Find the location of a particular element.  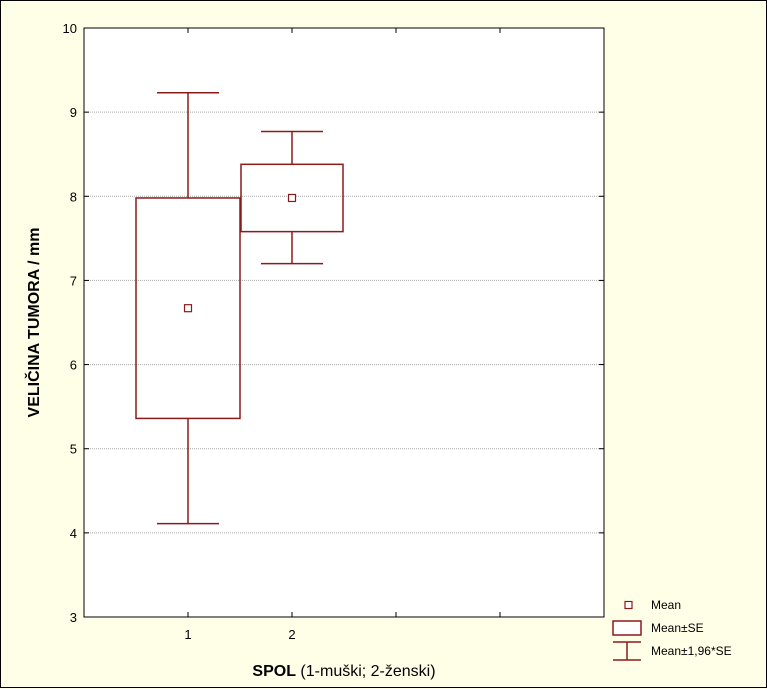

x-axis-title-rest: (1-muški; 2-ženski) is located at coordinates (366, 671).